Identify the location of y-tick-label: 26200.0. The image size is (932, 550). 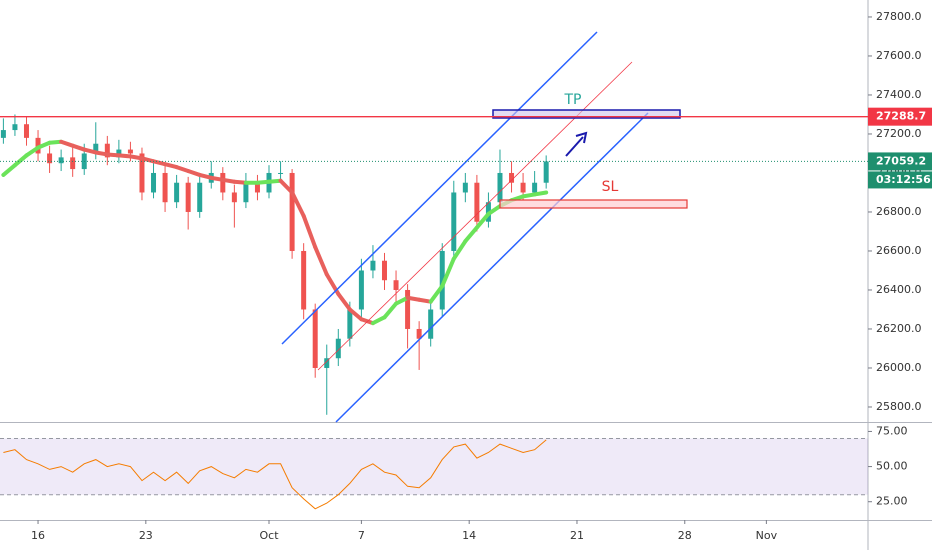
(899, 328).